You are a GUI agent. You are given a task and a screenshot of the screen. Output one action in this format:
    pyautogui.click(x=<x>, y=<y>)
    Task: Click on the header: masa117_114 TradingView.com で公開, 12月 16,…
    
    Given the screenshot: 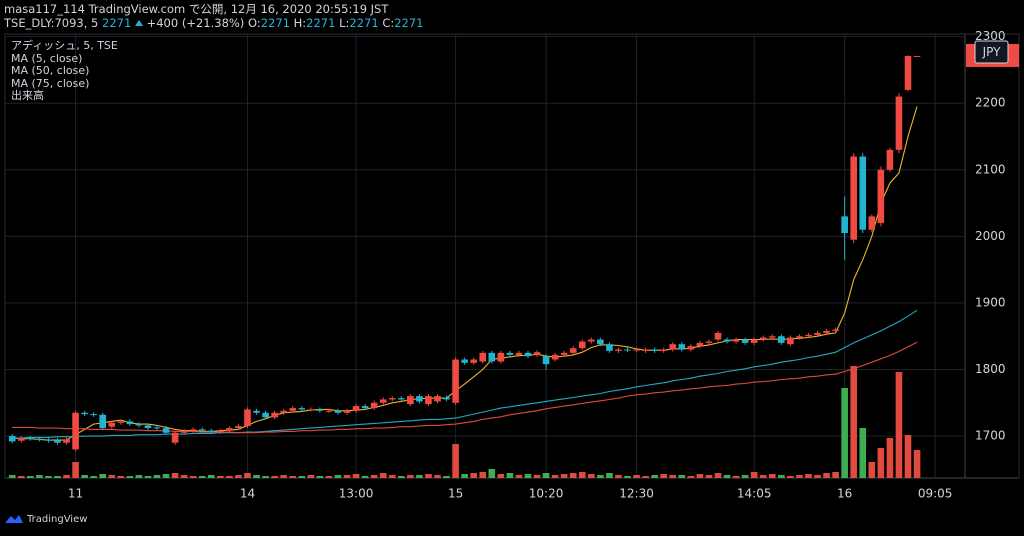 What is the action you would take?
    pyautogui.click(x=214, y=16)
    